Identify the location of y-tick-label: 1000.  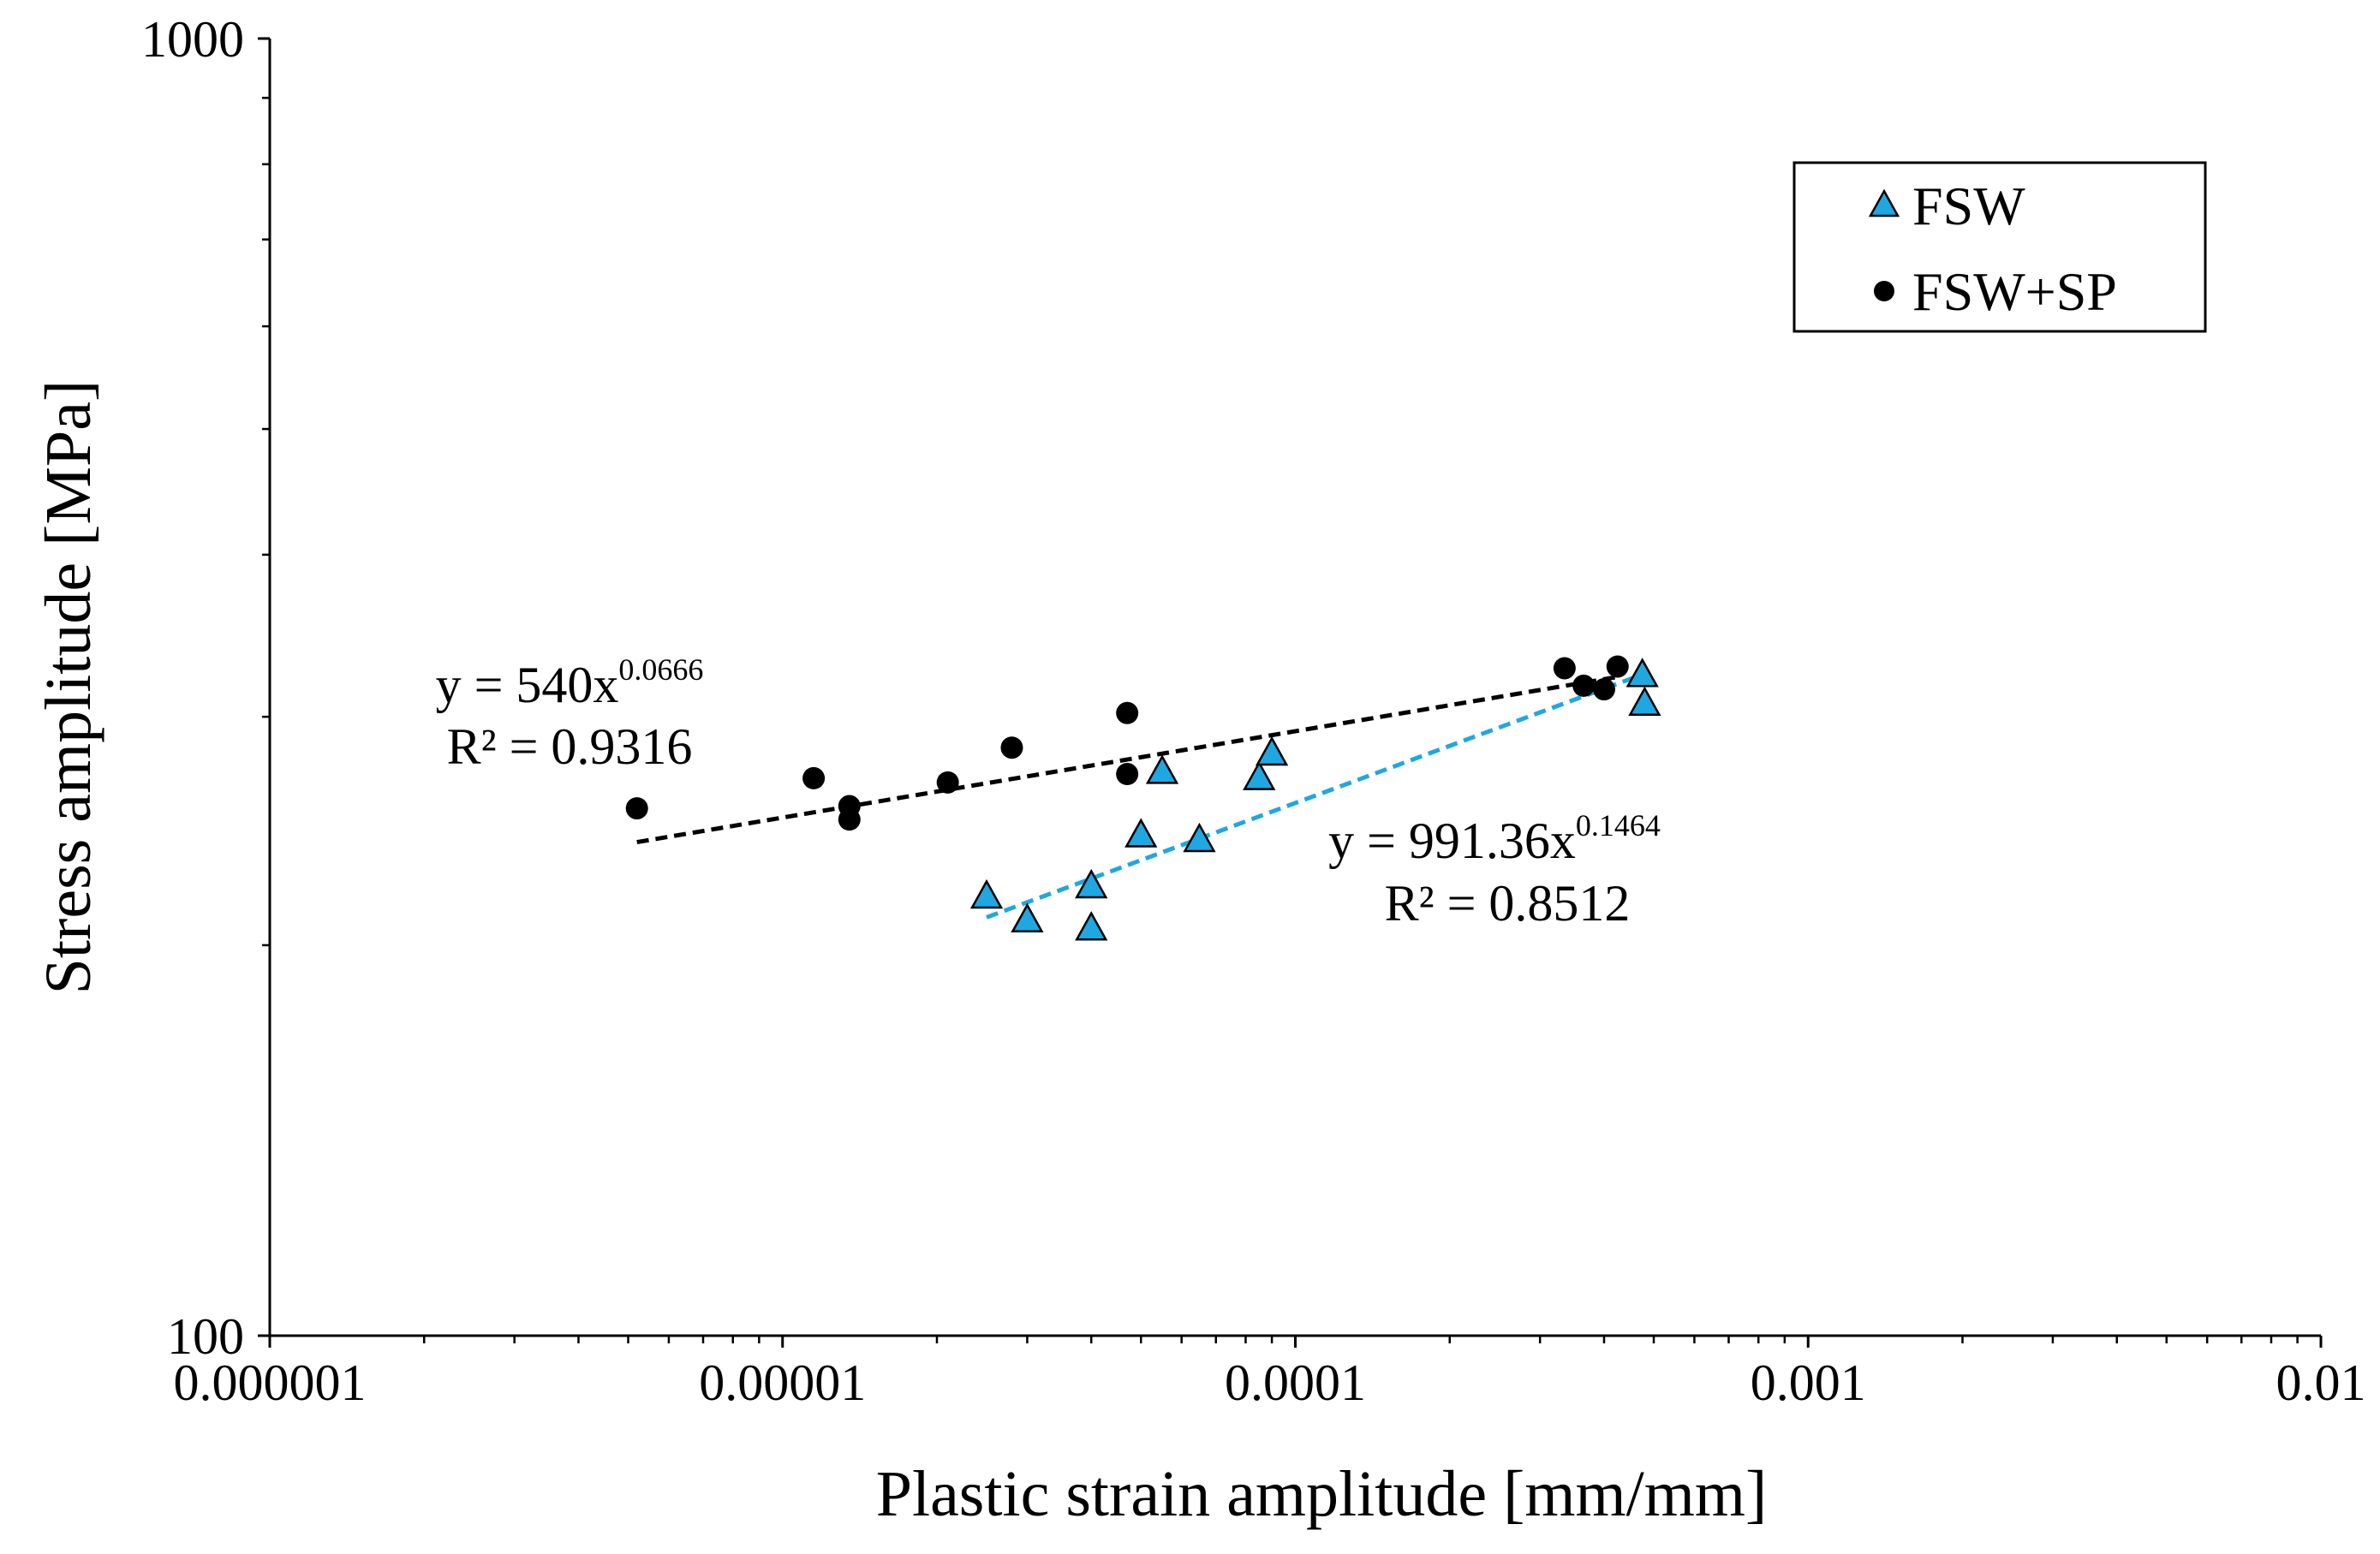
(192, 39).